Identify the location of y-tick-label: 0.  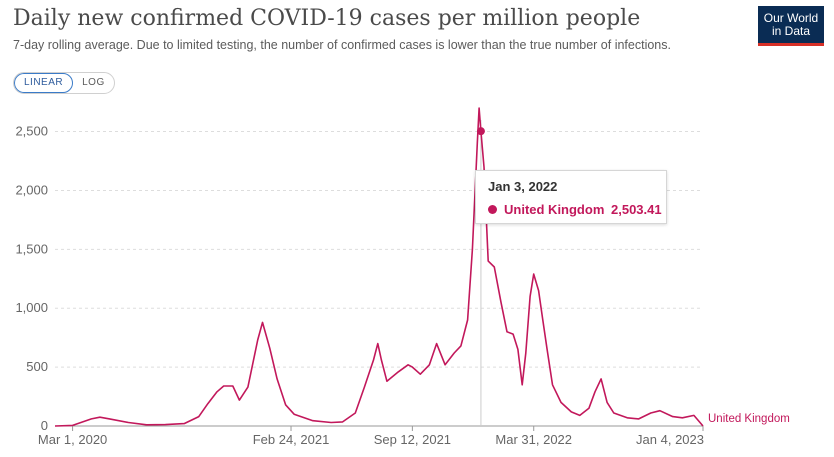
(44, 425).